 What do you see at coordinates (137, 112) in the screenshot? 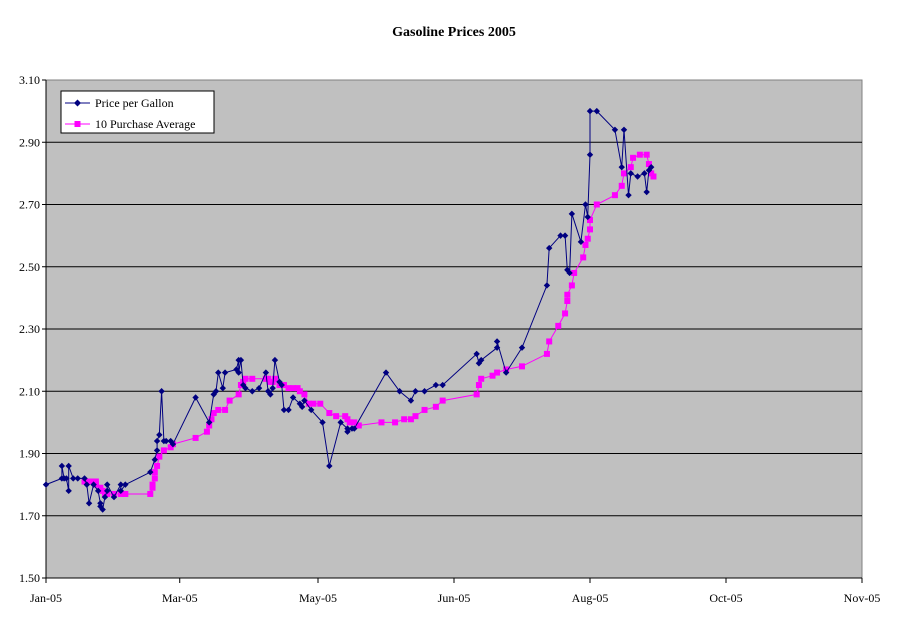
I see `legend-box` at bounding box center [137, 112].